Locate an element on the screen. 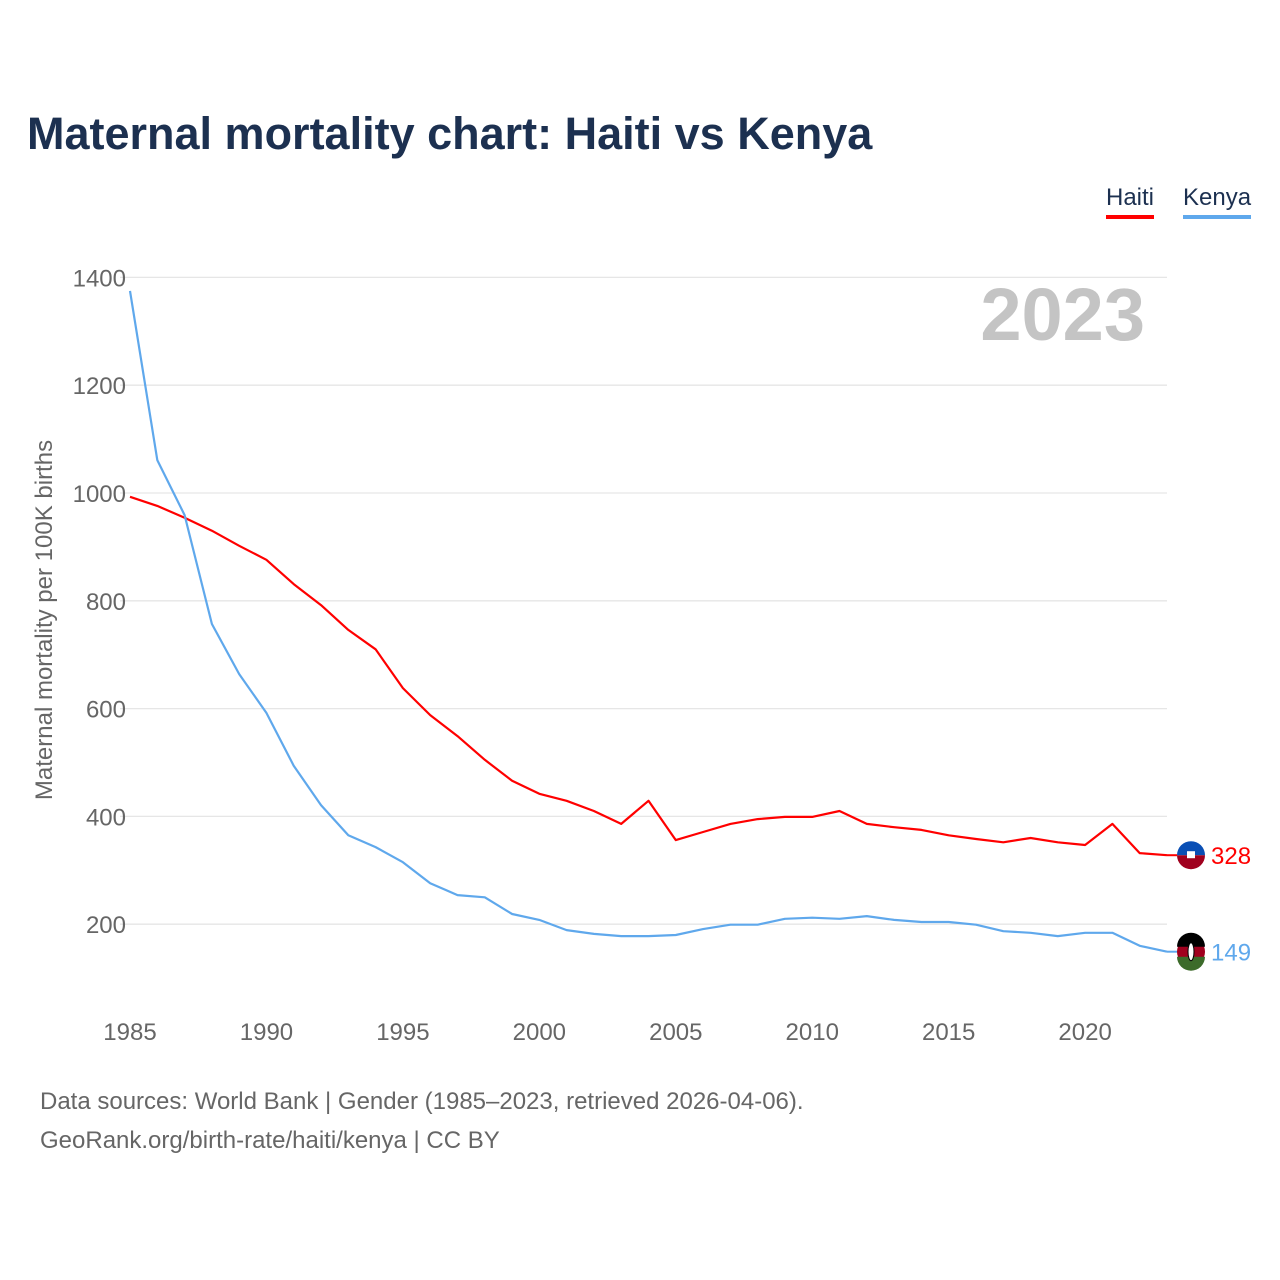  y-tick-label: 1400 is located at coordinates (99, 278).